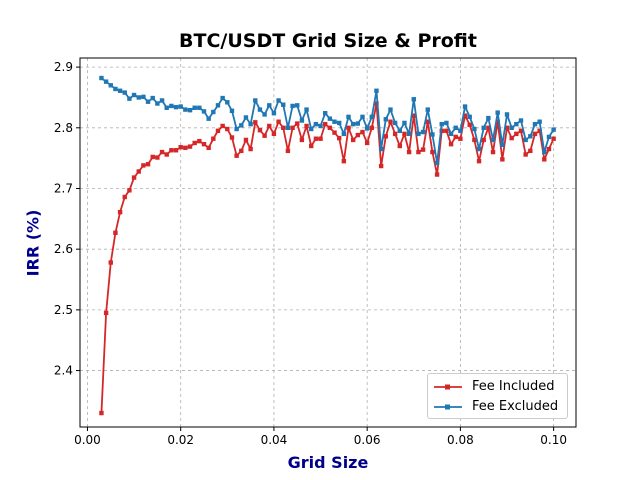 This screenshot has height=480, width=640. Describe the element at coordinates (497, 396) in the screenshot. I see `legend: Fee Included Fee Excluded` at that location.